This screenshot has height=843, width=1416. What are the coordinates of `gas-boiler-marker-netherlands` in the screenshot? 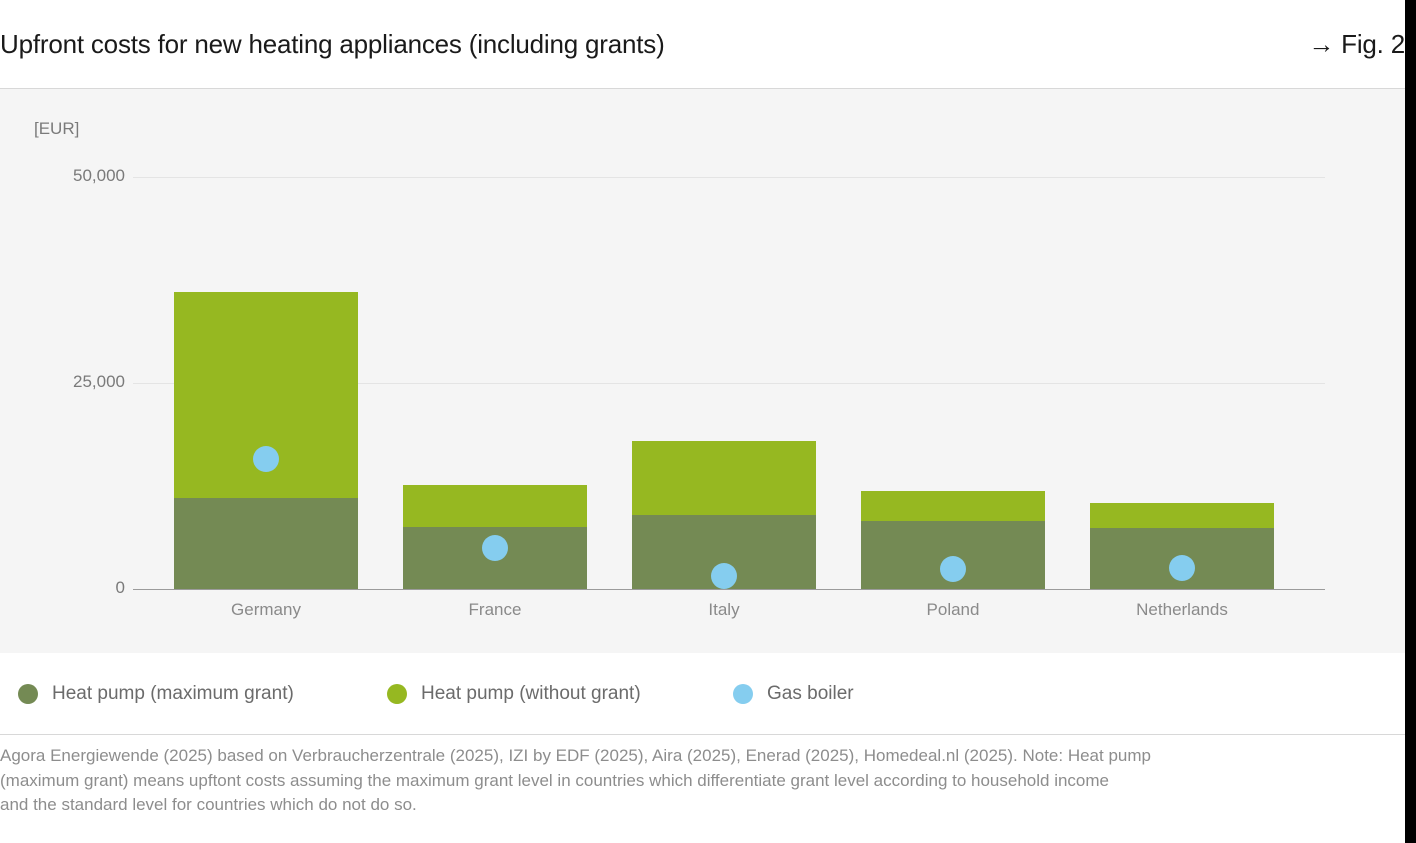 It's located at (1182, 568).